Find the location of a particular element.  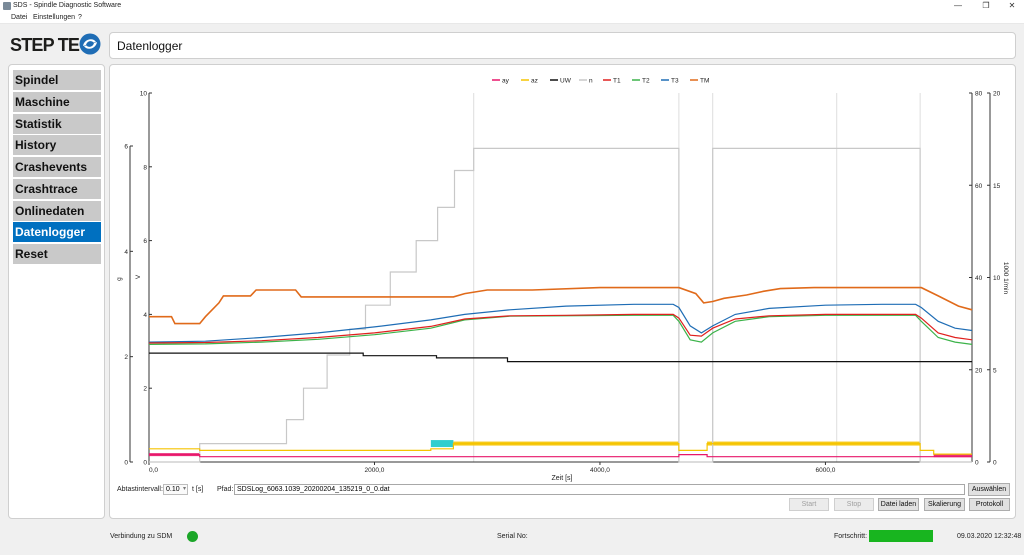

sample-interval-select: 0.10 ▾ is located at coordinates (175, 489).